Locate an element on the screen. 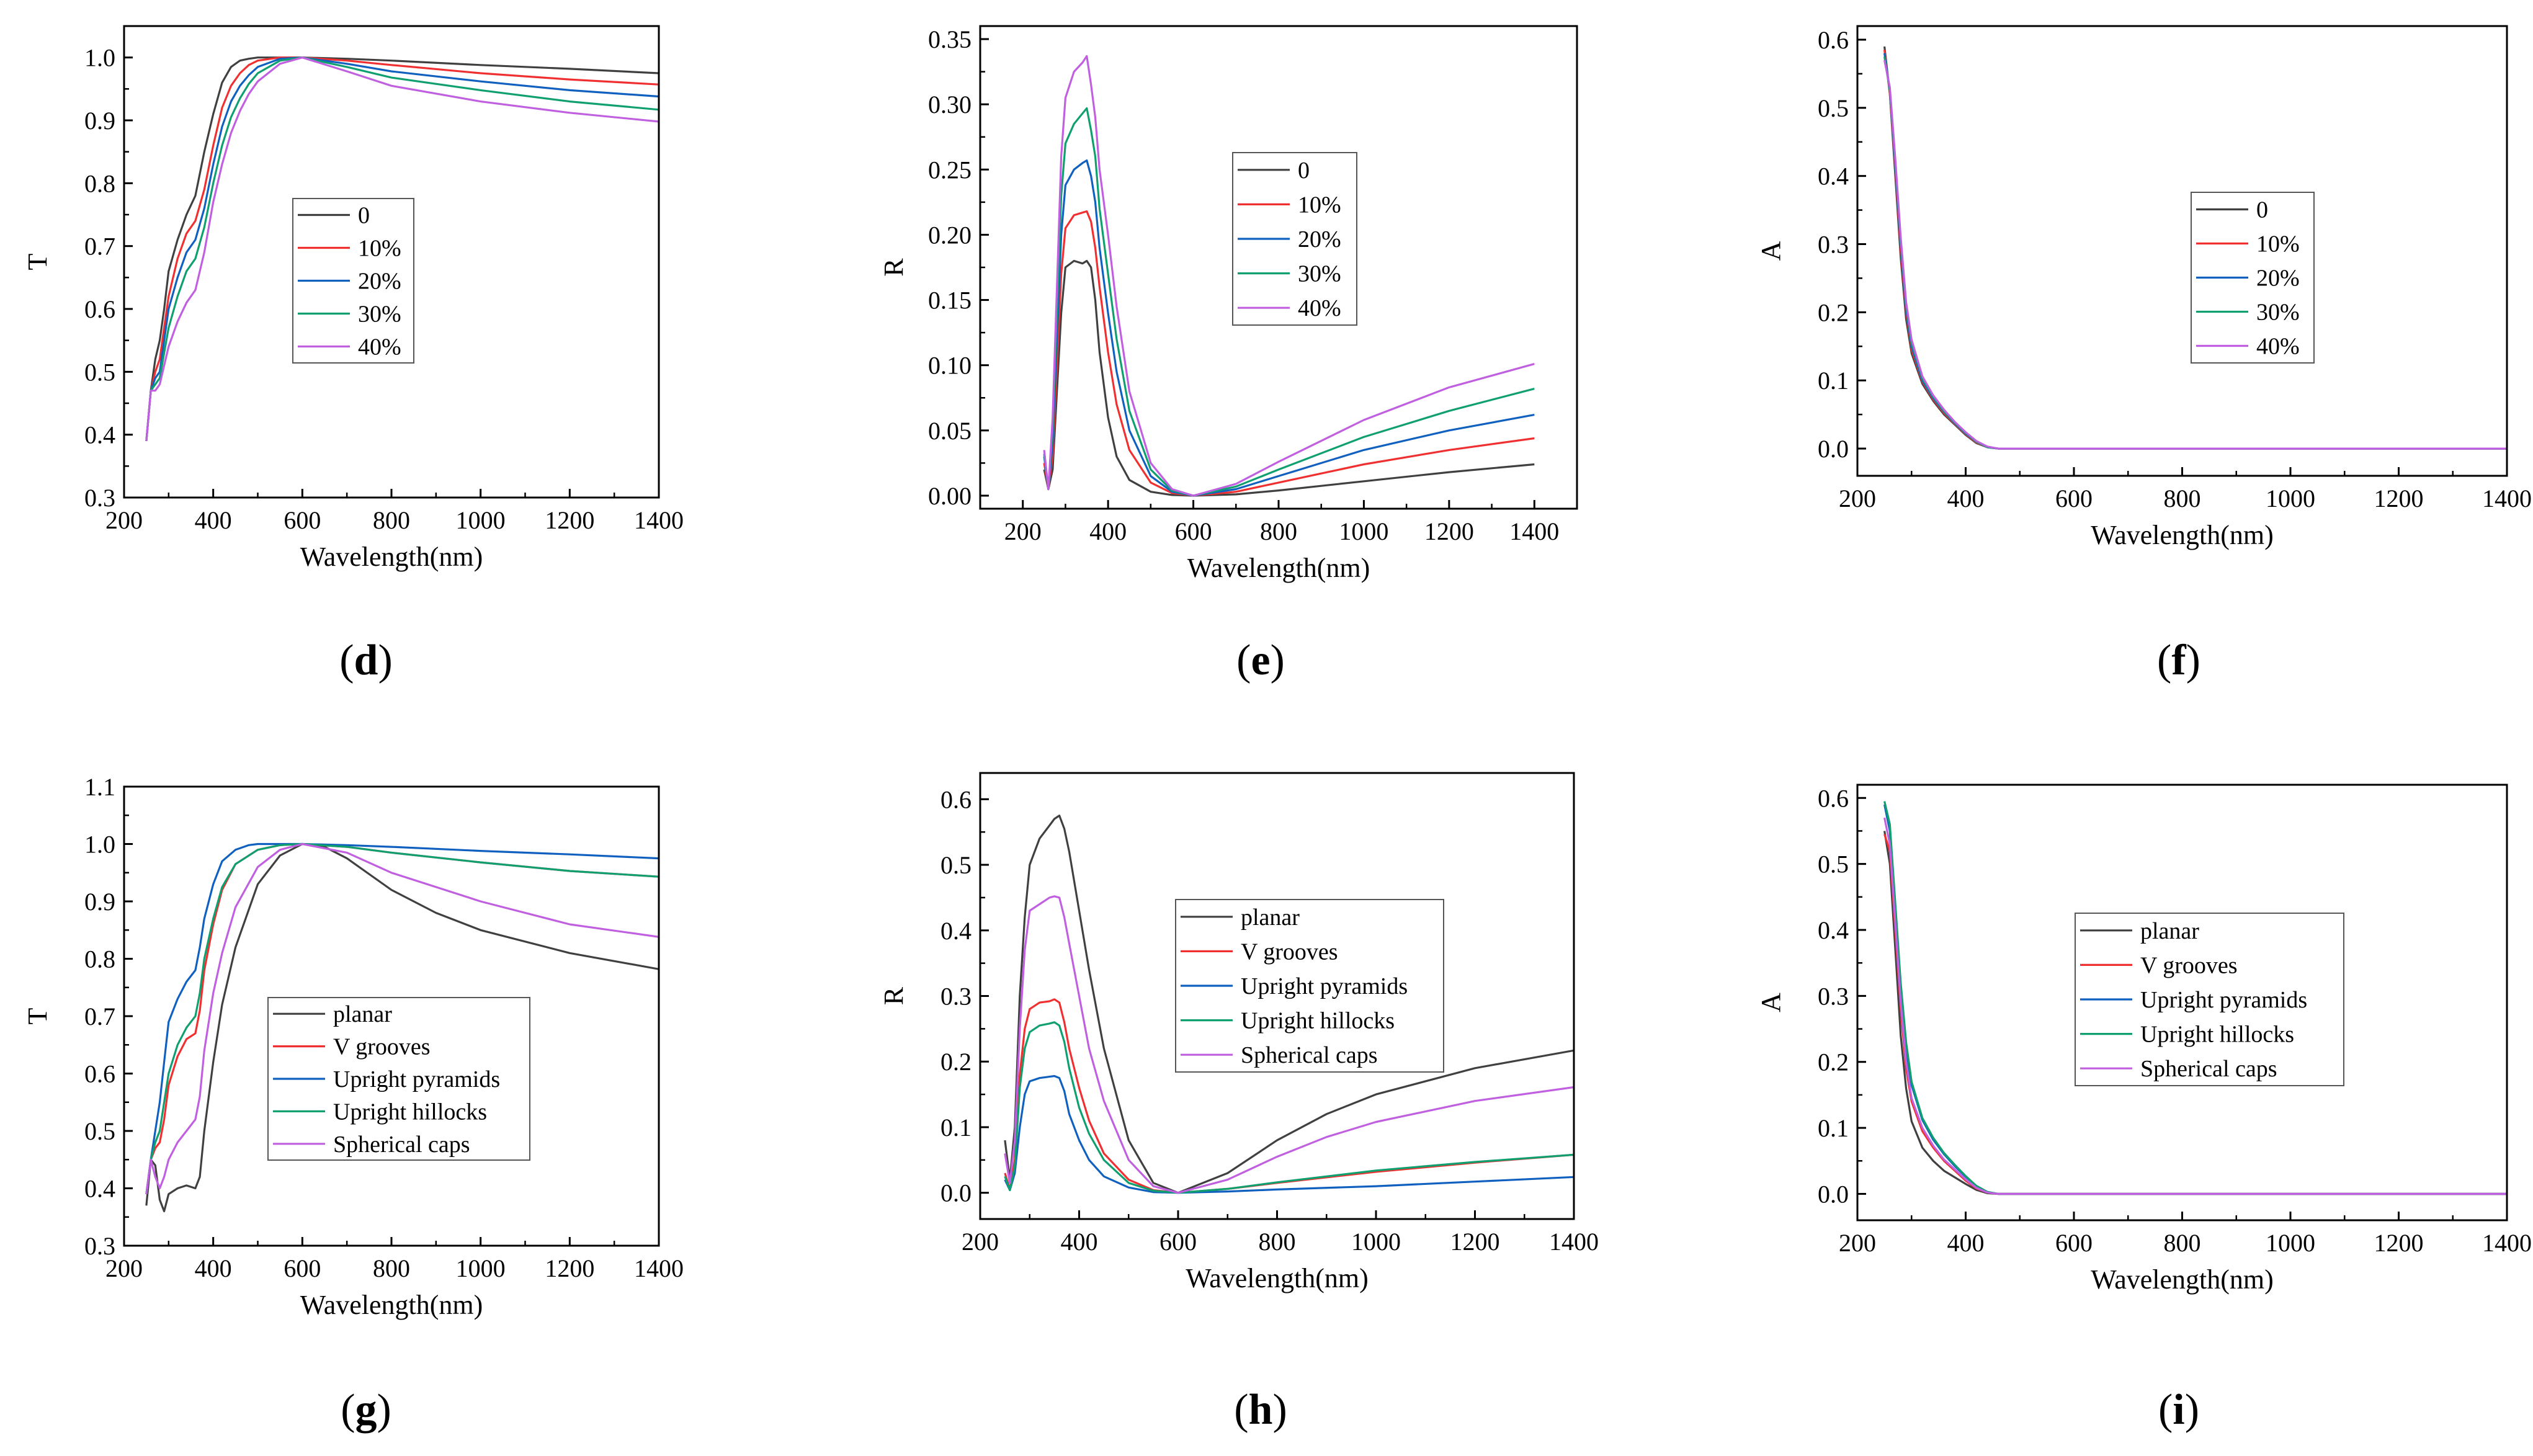  x-tick-label-e-5: 1200 is located at coordinates (1449, 531).